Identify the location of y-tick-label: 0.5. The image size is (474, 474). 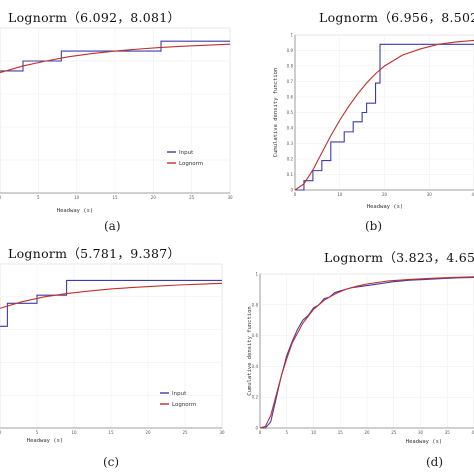
(290, 112).